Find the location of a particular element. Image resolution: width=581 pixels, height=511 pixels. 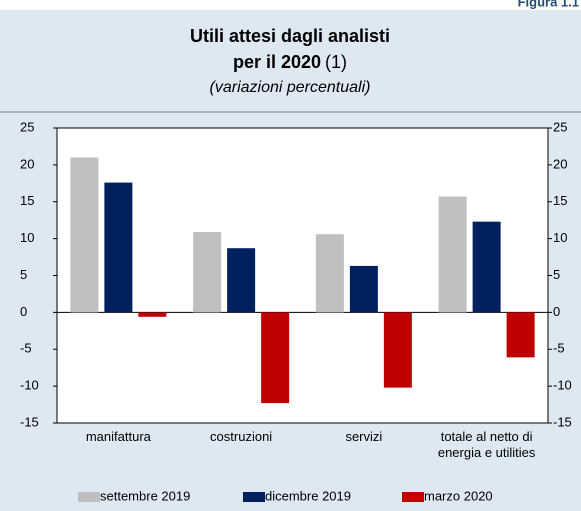

x-tick-label: servizi is located at coordinates (364, 436).